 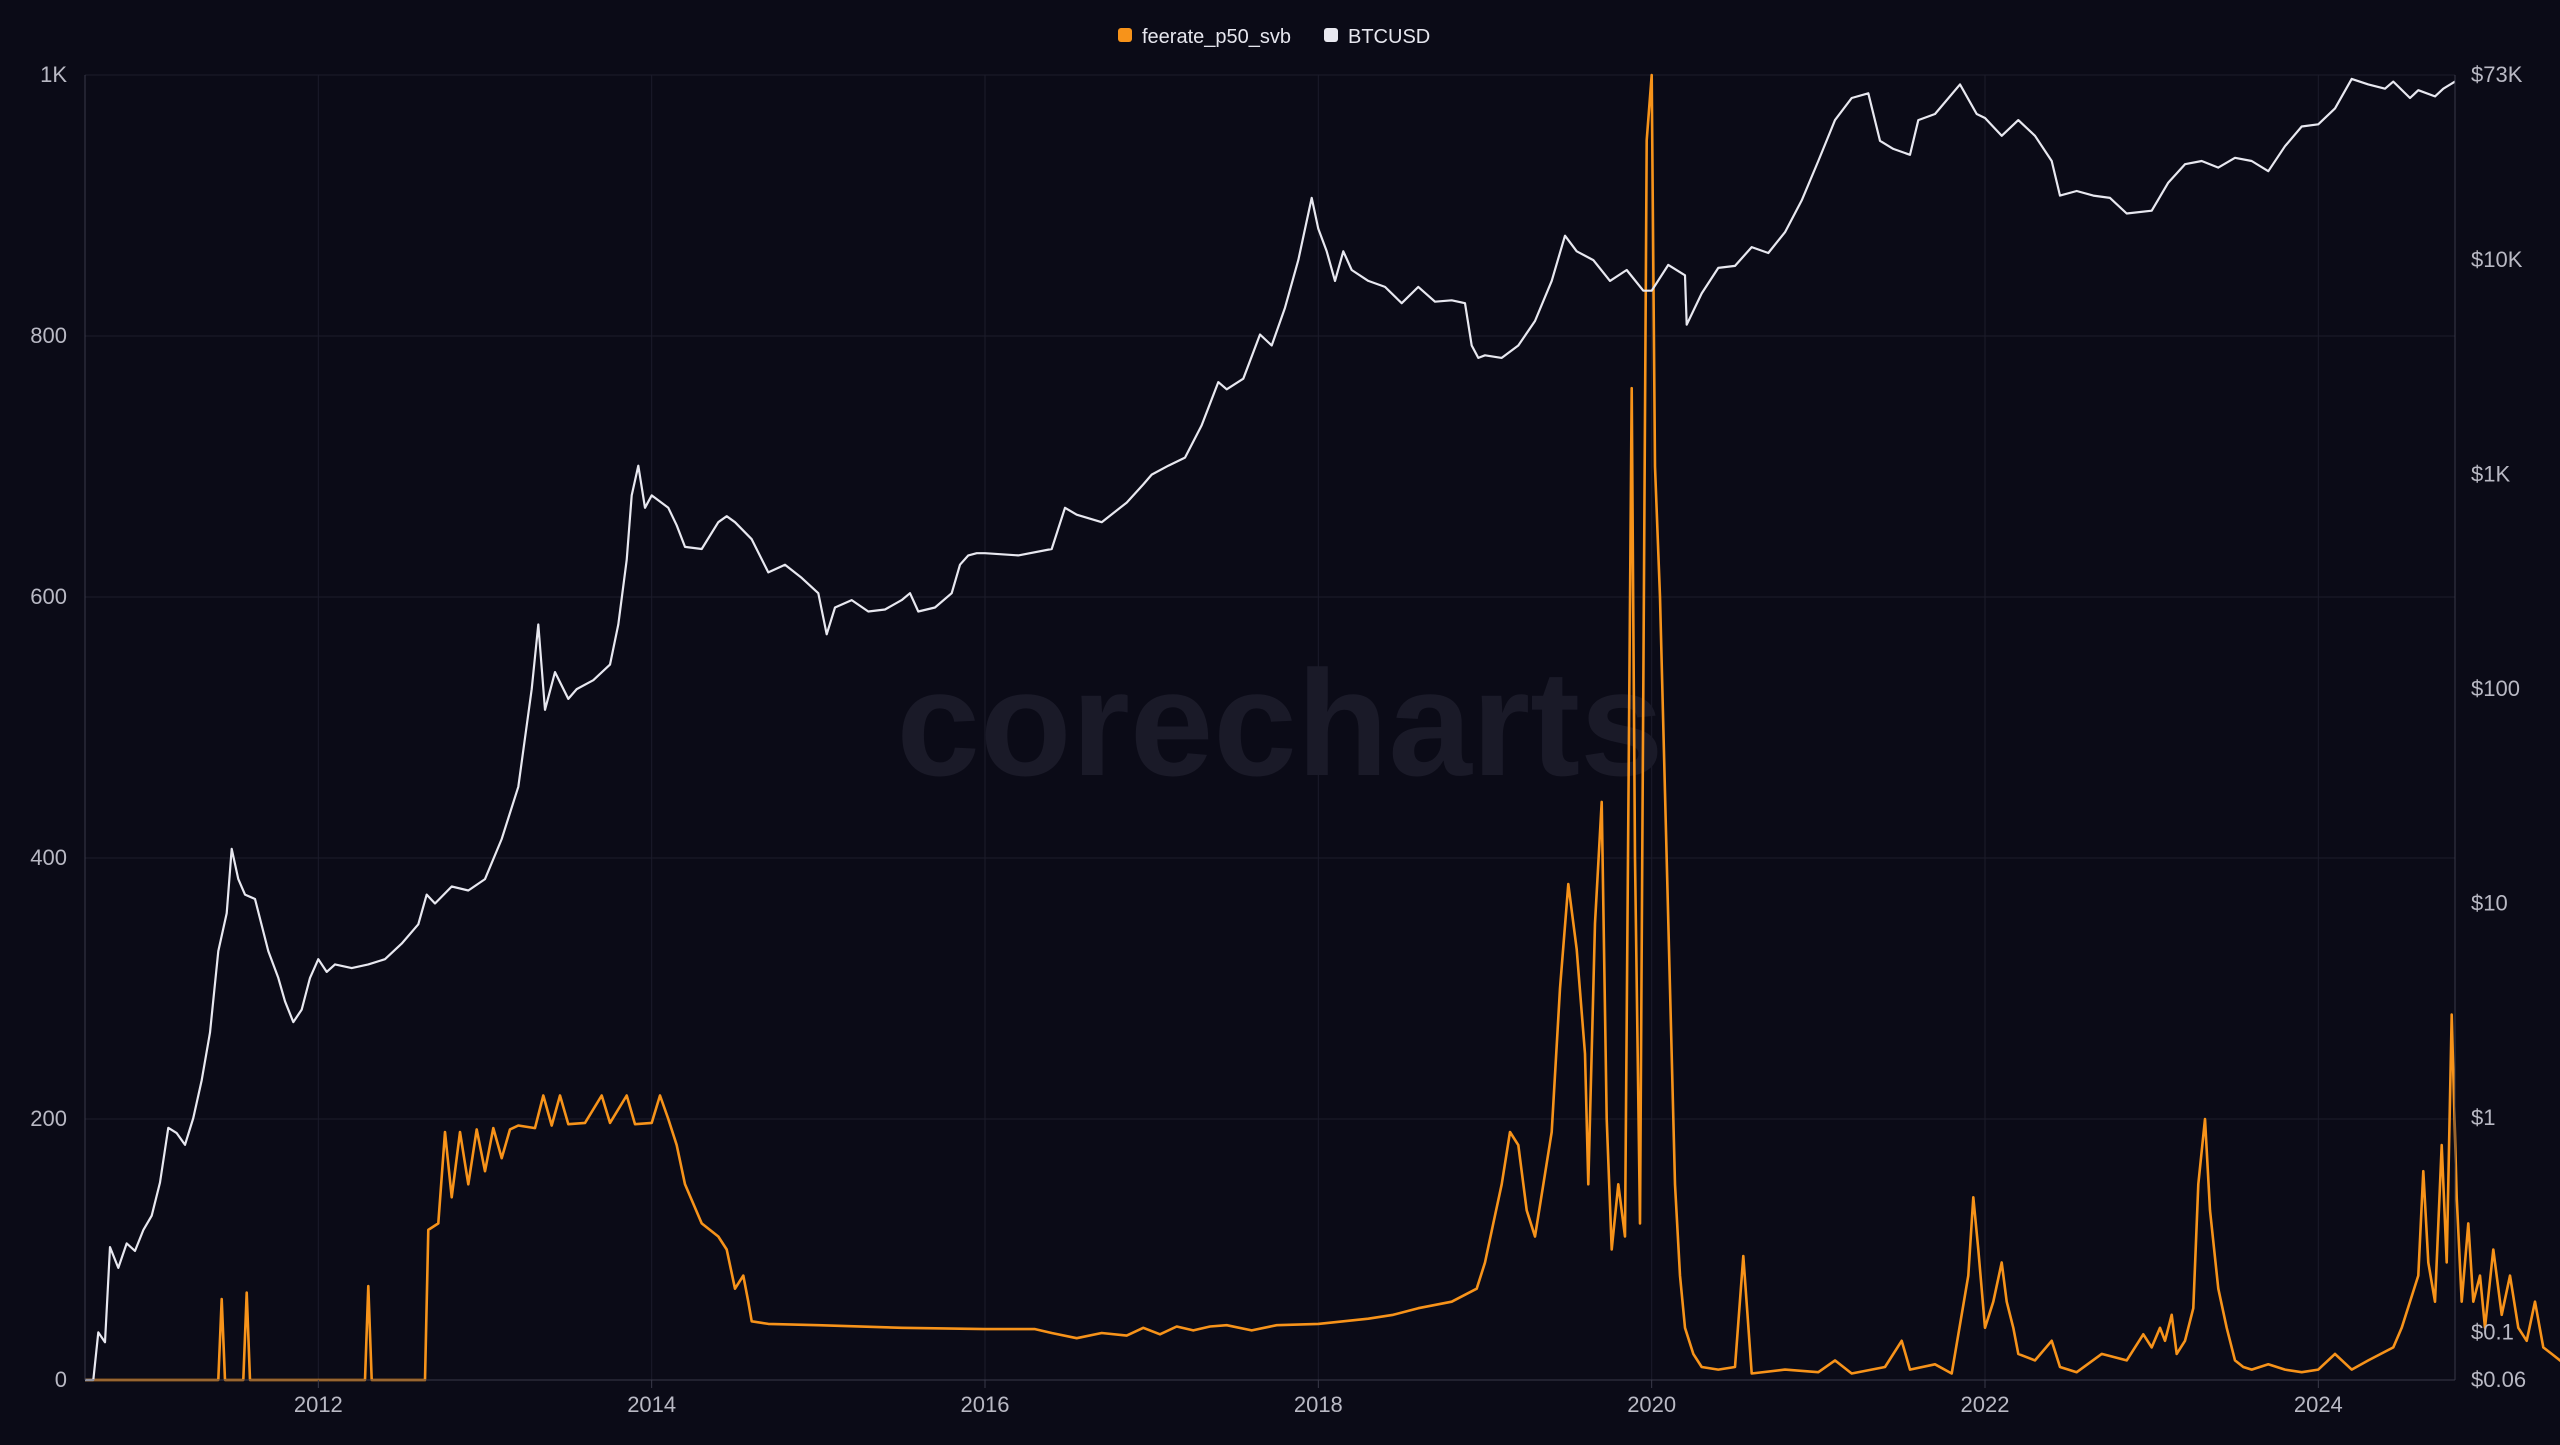 What do you see at coordinates (318, 1404) in the screenshot?
I see `x-tick-label: 2012` at bounding box center [318, 1404].